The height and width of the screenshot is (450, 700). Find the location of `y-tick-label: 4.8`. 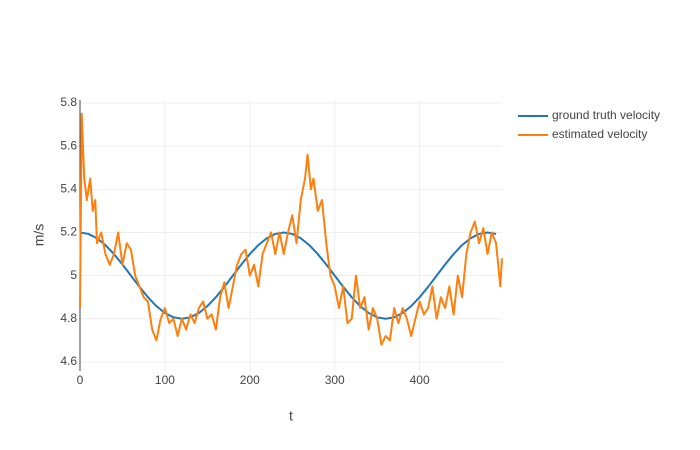

y-tick-label: 4.8 is located at coordinates (68, 318).